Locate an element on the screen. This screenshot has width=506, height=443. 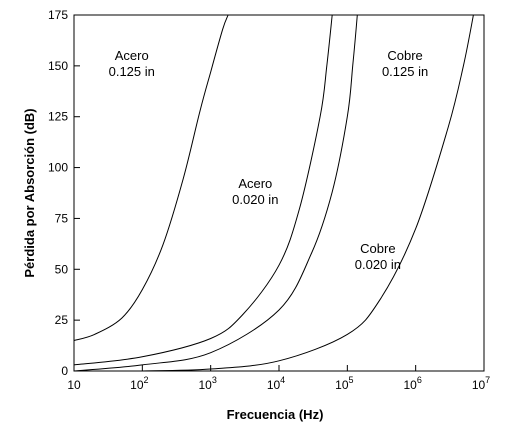
x-tick-label: 10⁴ is located at coordinates (276, 383).